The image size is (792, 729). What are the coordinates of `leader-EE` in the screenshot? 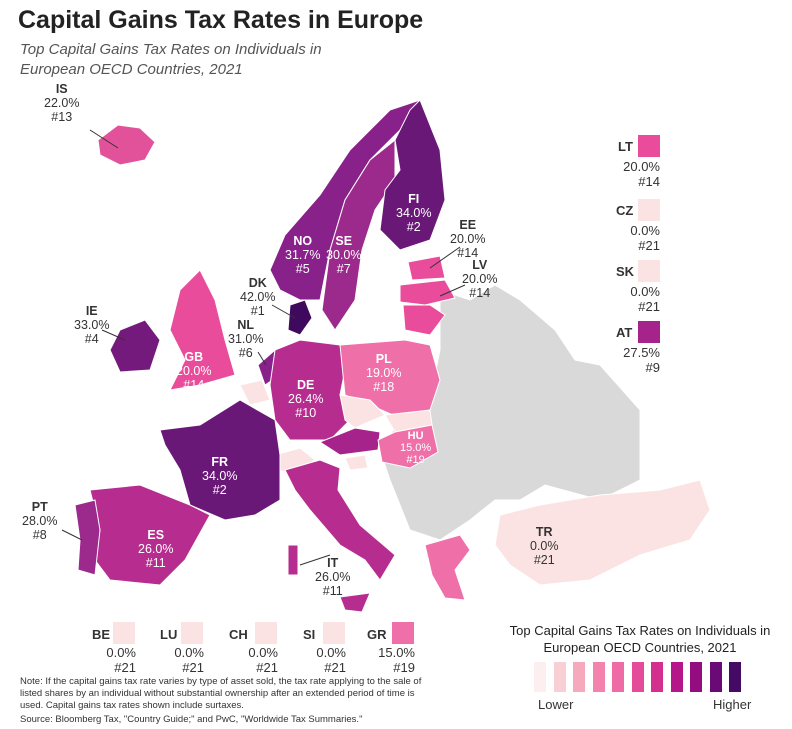 It's located at (445, 257).